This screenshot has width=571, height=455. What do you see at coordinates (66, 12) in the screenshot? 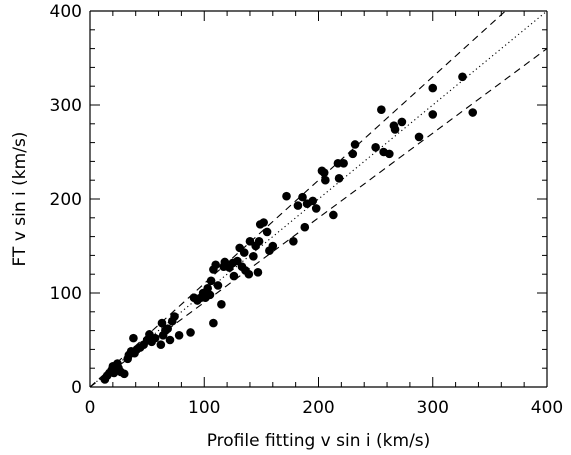
I see `y-tick-label: 400` at bounding box center [66, 12].